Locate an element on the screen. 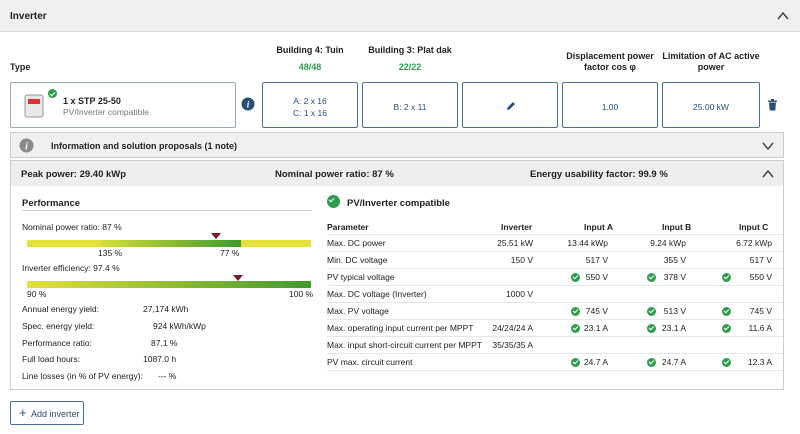 The image size is (800, 434). building3-config-card: B: 2 x 11 is located at coordinates (410, 105).